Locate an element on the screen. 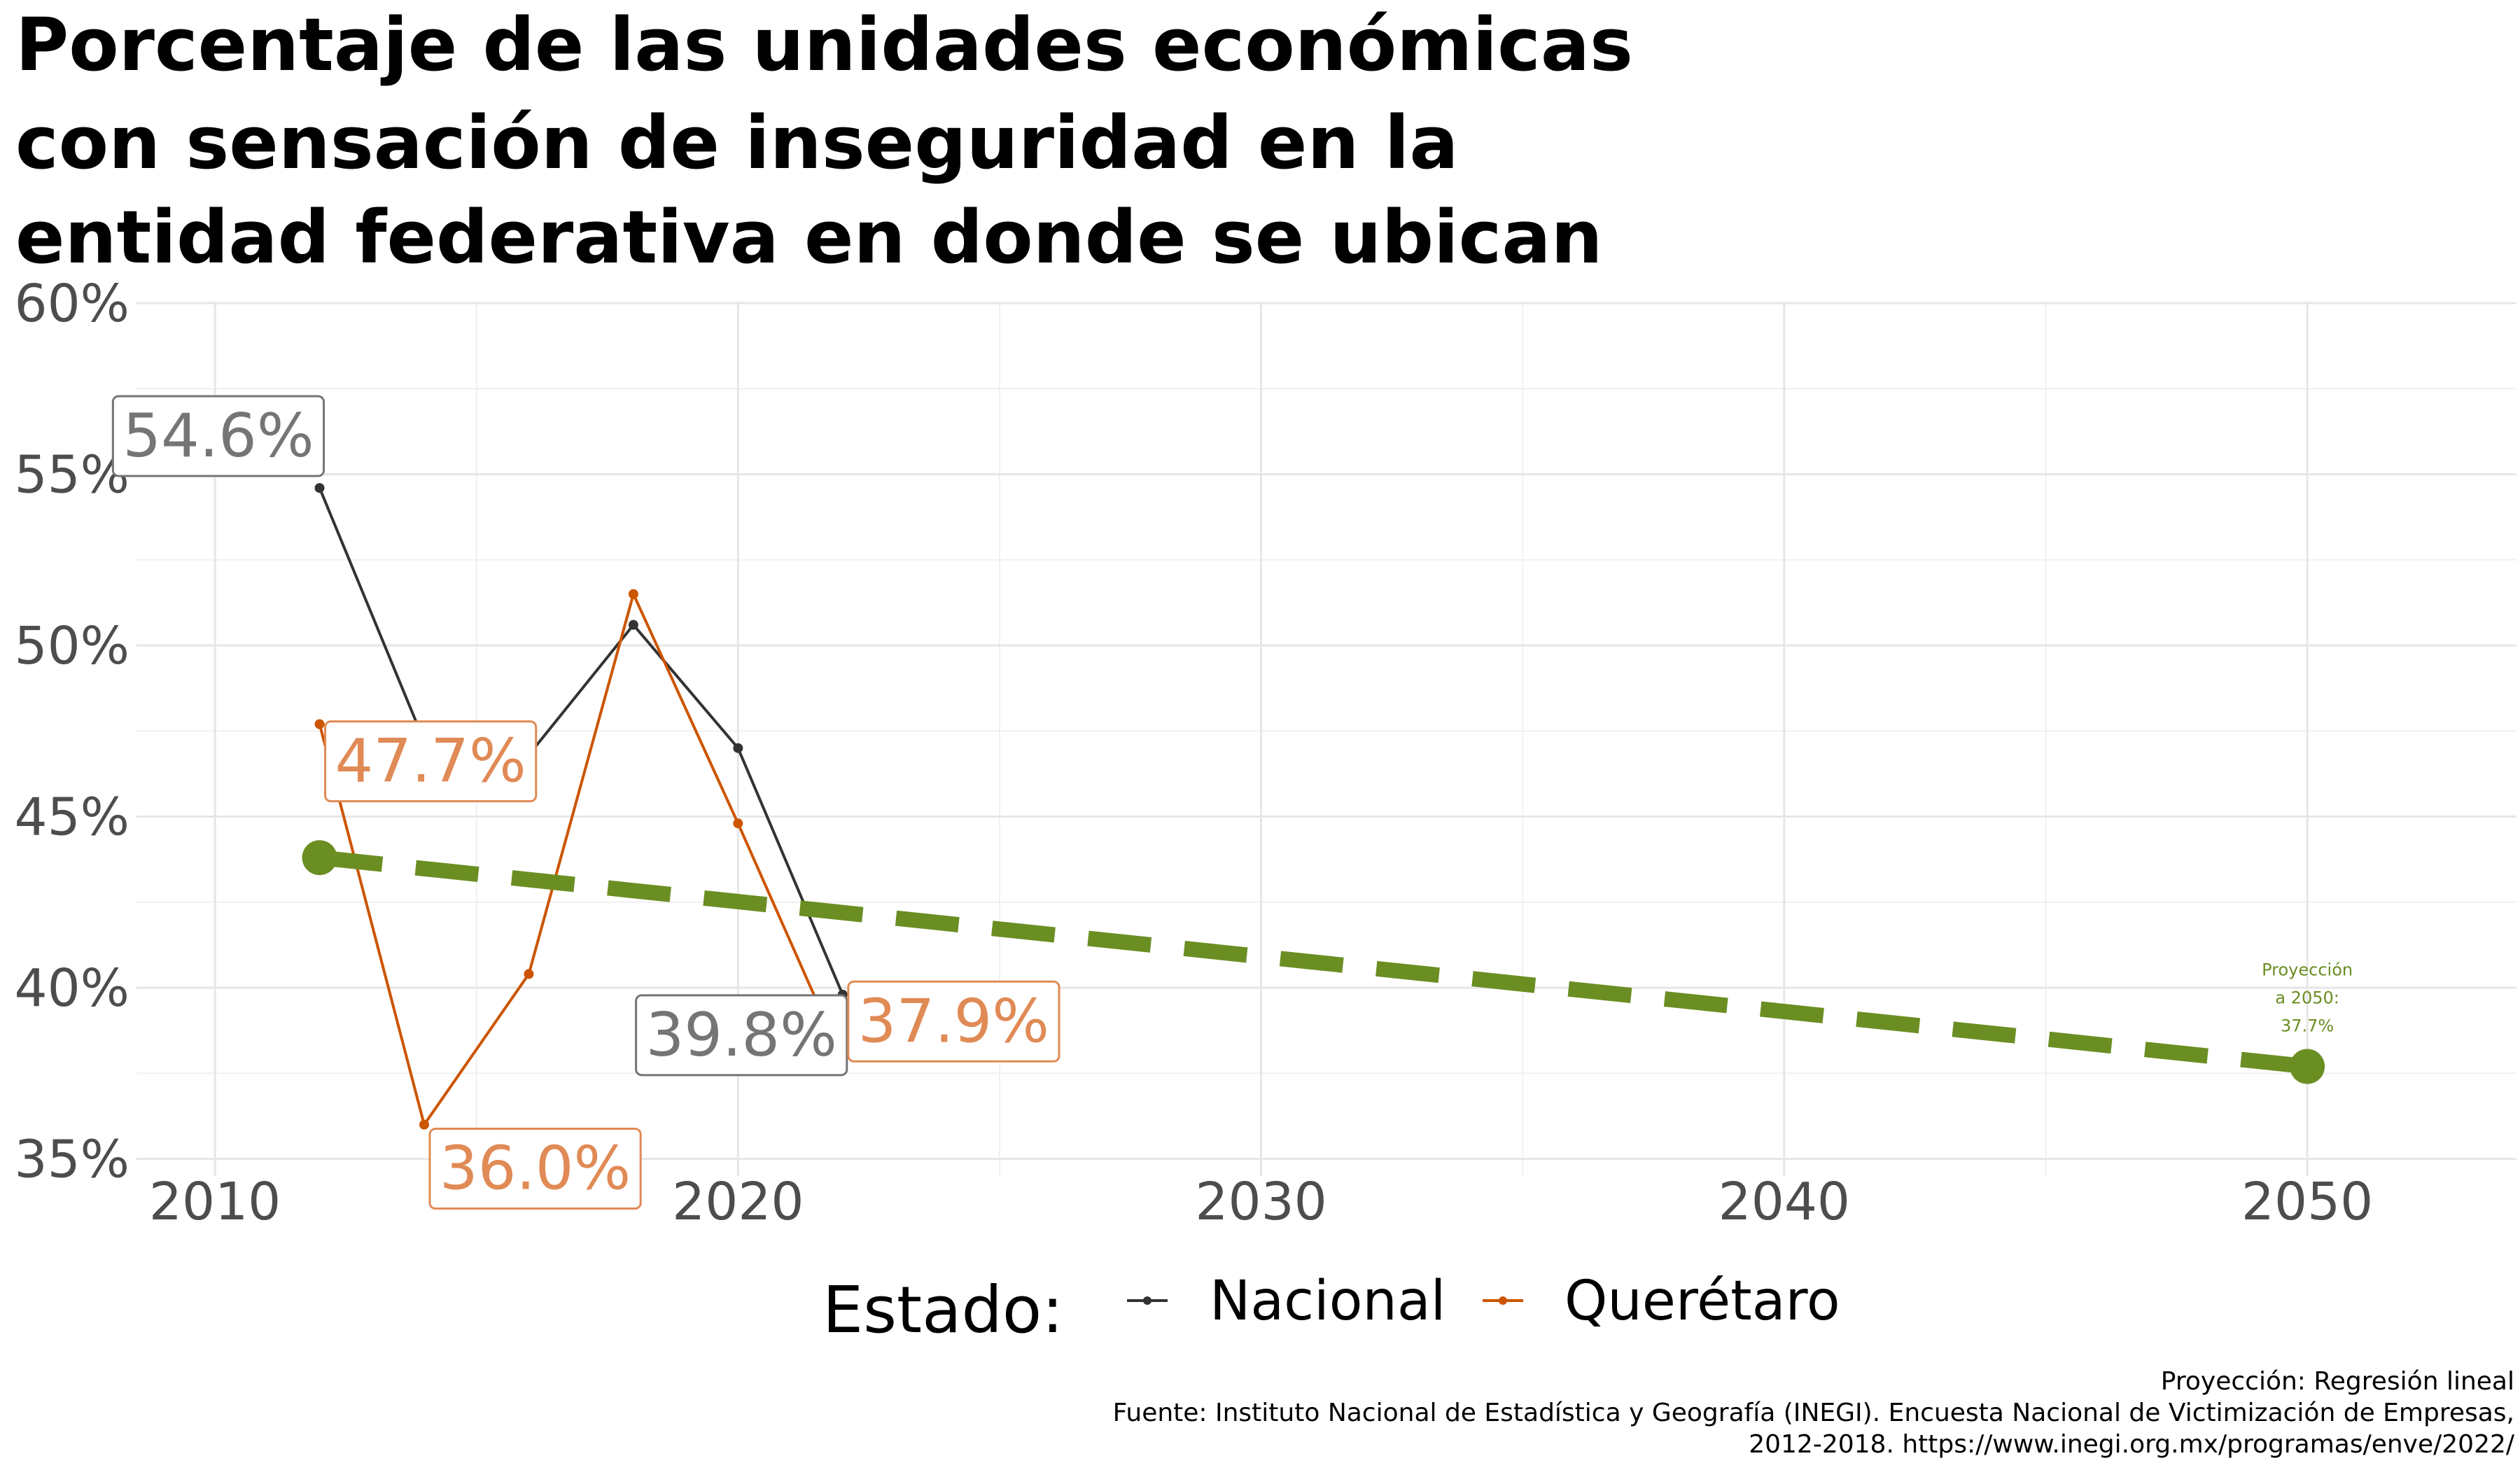 Image resolution: width=2520 pixels, height=1470 pixels. projection-start-point is located at coordinates (319, 858).